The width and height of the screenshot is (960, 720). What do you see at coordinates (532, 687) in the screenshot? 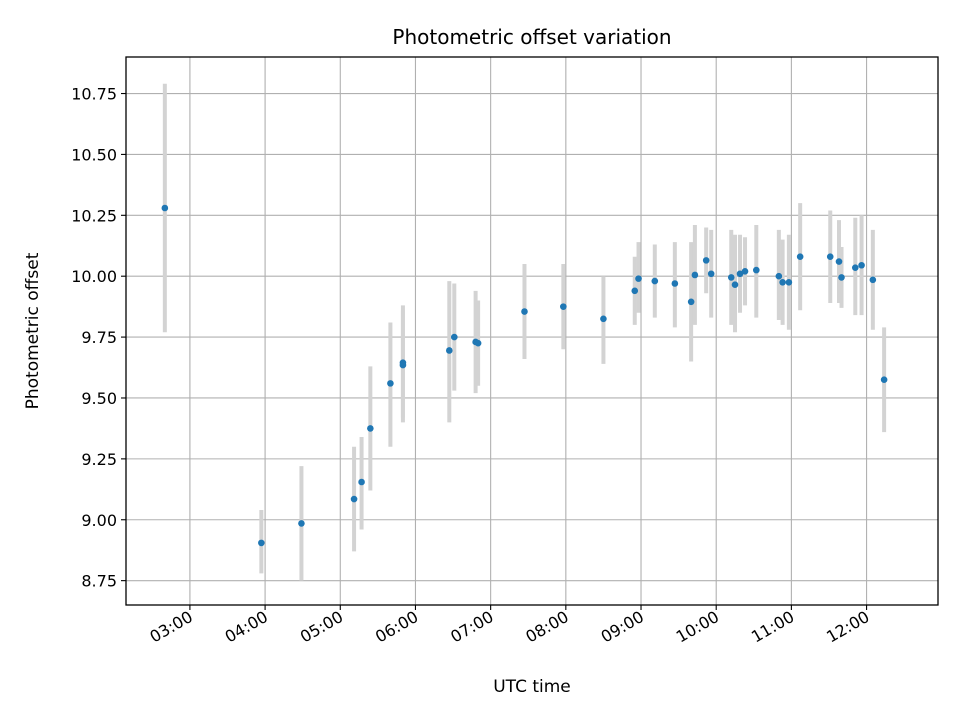
I see `x-axis-label: UTC time` at bounding box center [532, 687].